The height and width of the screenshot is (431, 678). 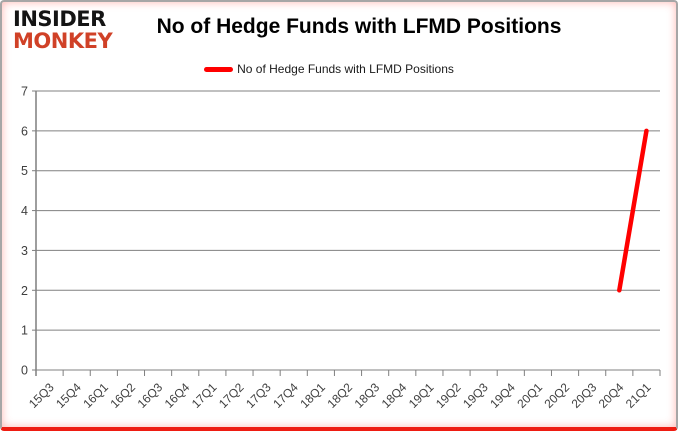 What do you see at coordinates (24, 92) in the screenshot?
I see `y-tick-label: 7` at bounding box center [24, 92].